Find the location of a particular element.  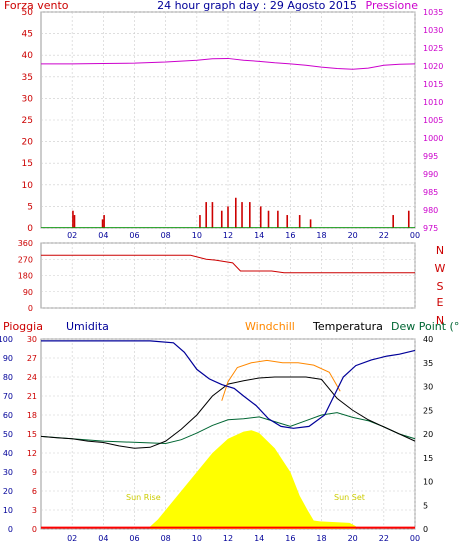

y-tick-label: 25 is located at coordinates (27, 121).